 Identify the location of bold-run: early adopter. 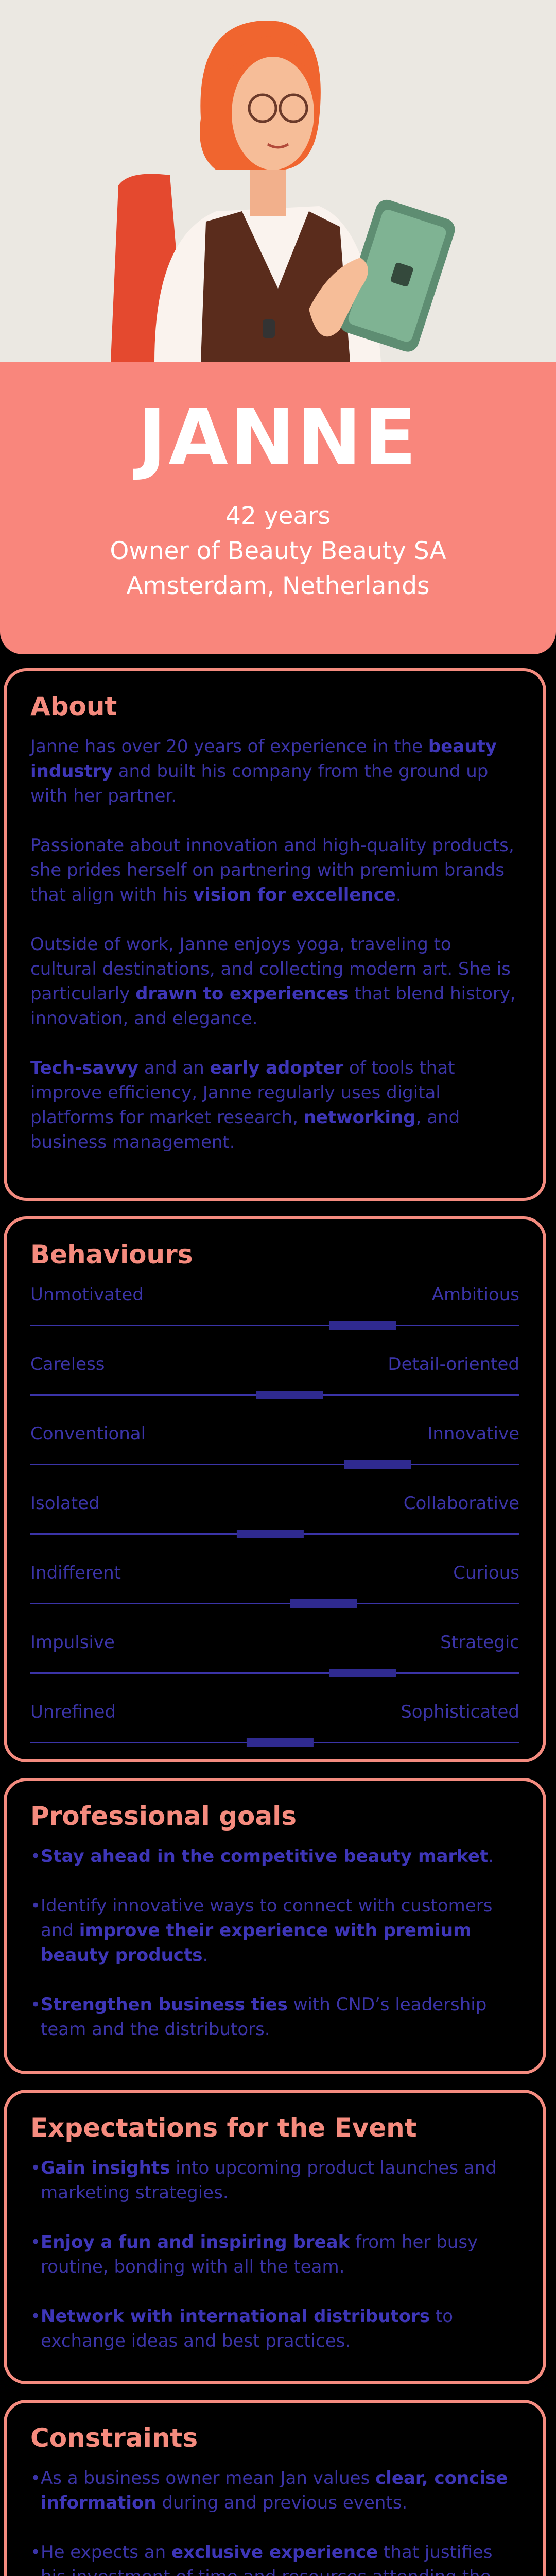
(277, 1068).